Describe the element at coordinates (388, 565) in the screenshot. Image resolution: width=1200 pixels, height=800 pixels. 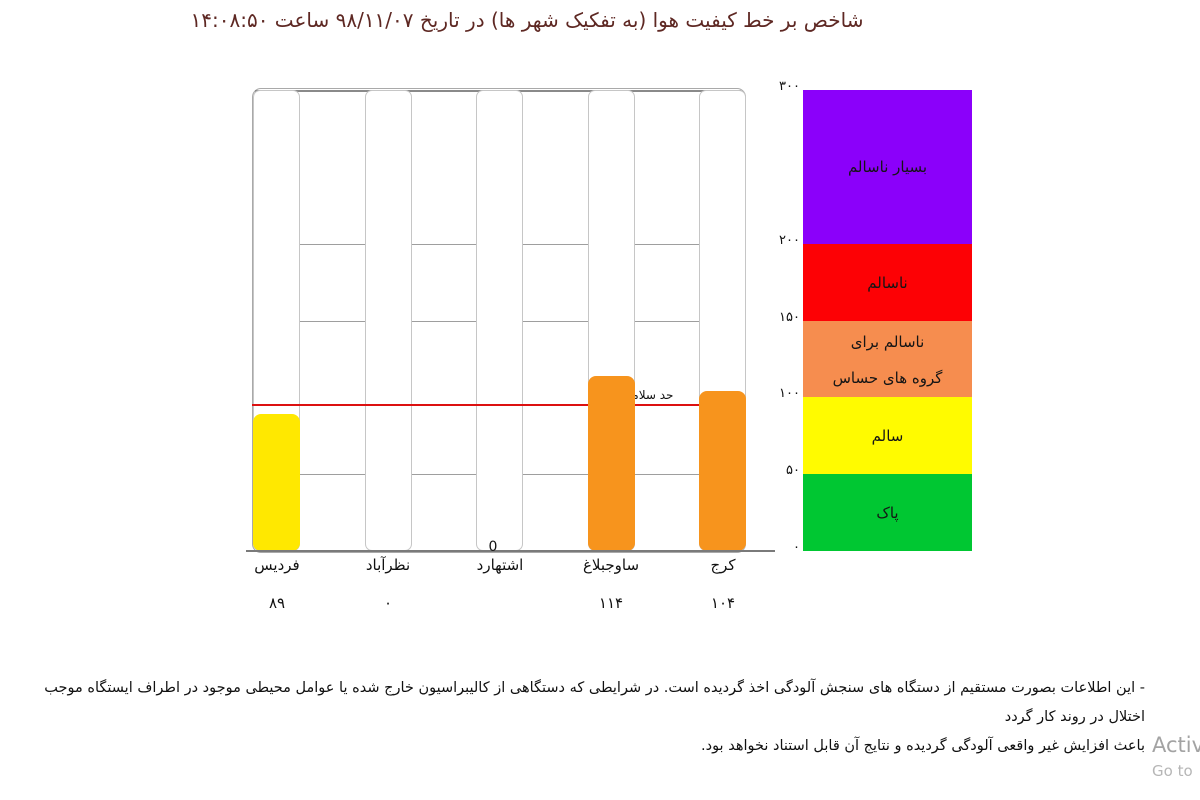
I see `city-label-نظرآباد: نظرآباد` at that location.